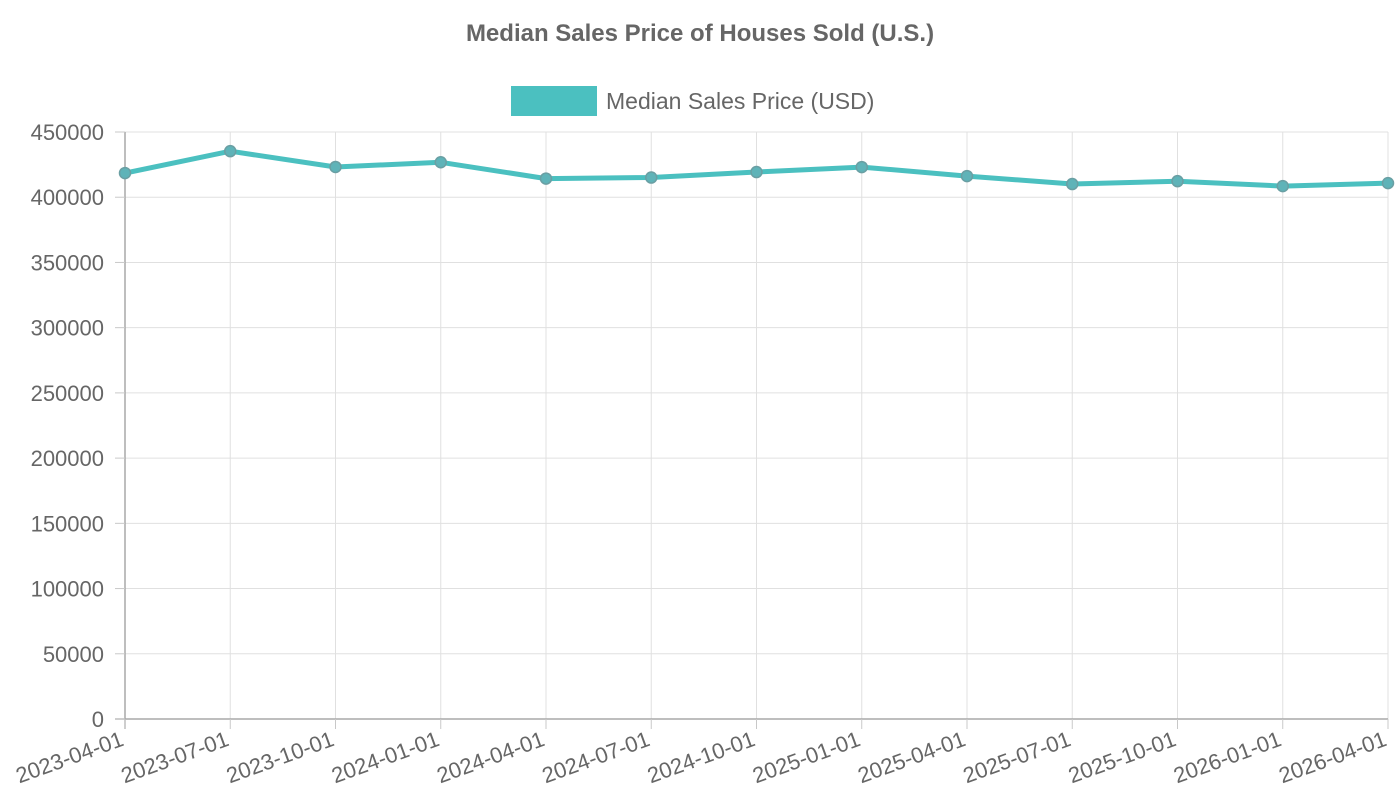 This screenshot has width=1400, height=800. What do you see at coordinates (73, 654) in the screenshot?
I see `y-tick-label: 50000` at bounding box center [73, 654].